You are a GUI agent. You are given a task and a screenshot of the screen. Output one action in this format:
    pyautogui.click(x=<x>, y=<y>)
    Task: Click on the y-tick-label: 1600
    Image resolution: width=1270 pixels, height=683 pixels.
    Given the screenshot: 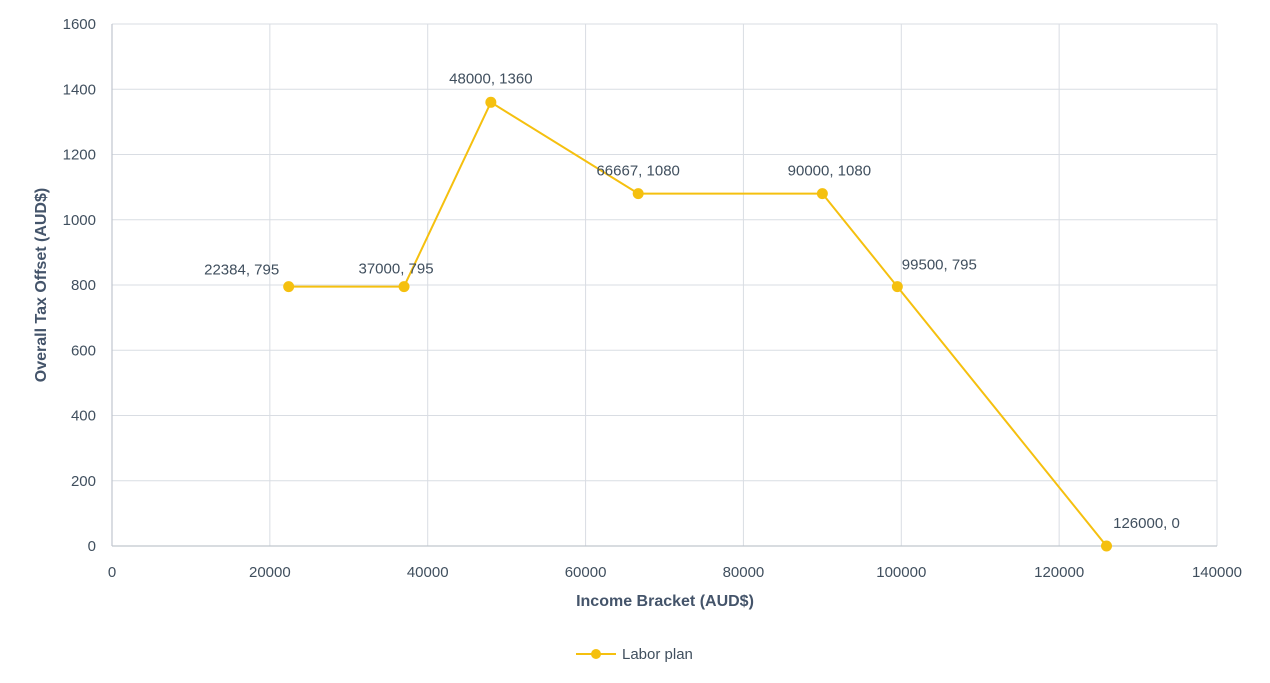 What is the action you would take?
    pyautogui.click(x=79, y=24)
    